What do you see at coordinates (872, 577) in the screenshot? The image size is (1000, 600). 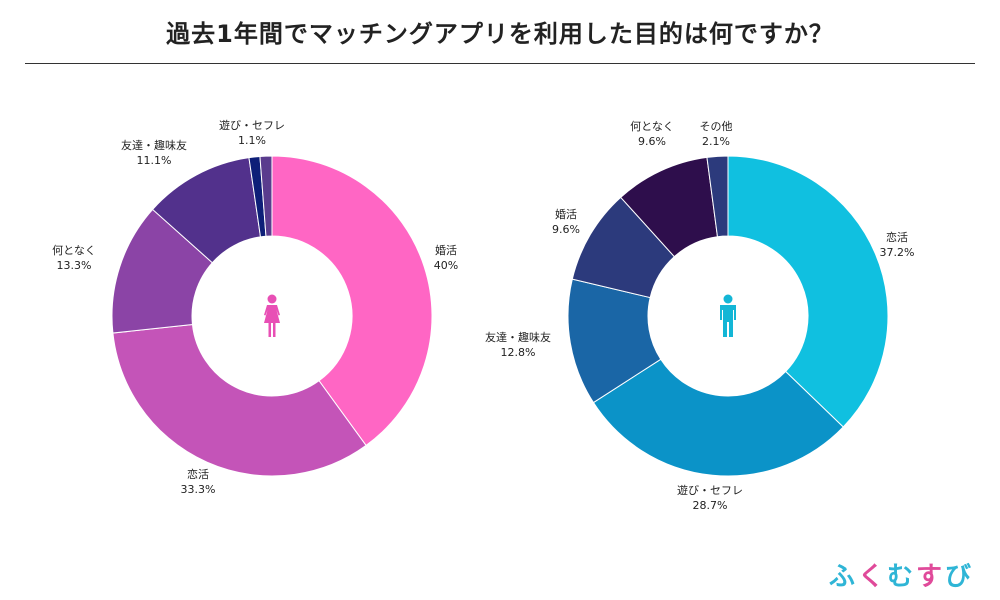 I see `logo-char: く` at bounding box center [872, 577].